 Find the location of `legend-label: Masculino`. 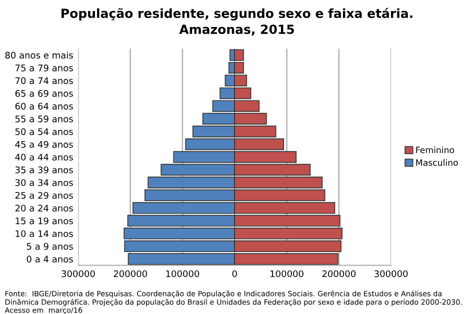

legend-label: Masculino is located at coordinates (437, 162).